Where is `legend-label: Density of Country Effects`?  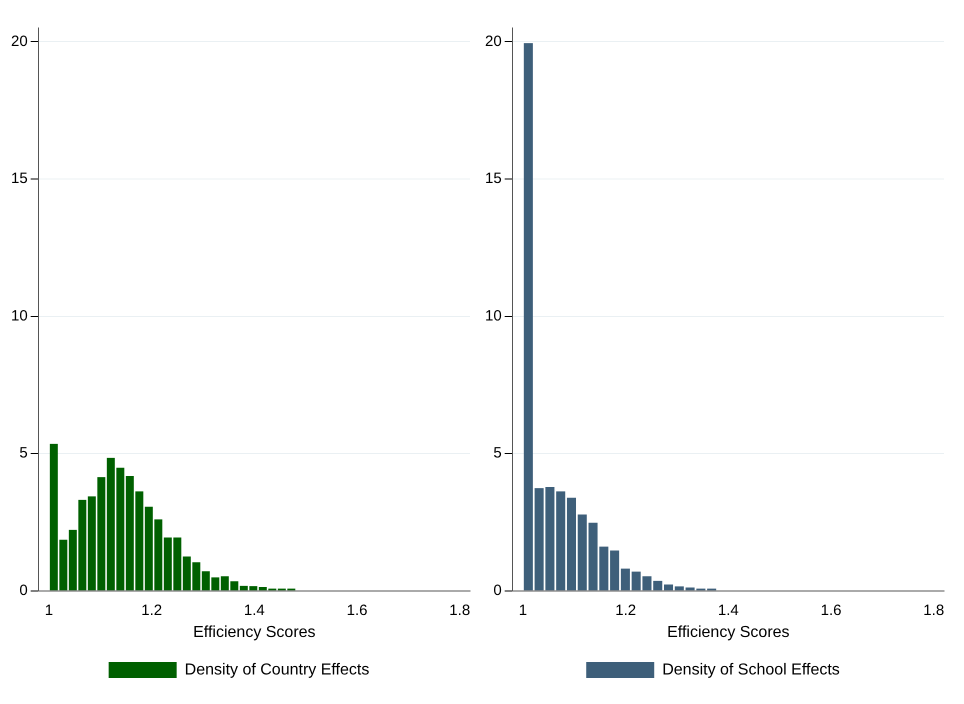 legend-label: Density of Country Effects is located at coordinates (277, 669).